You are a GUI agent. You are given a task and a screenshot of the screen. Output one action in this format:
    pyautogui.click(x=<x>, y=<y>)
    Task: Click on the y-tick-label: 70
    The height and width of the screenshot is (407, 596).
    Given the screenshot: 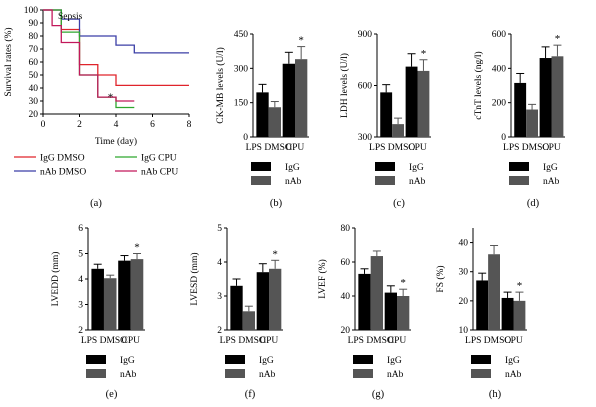 What is the action you would take?
    pyautogui.click(x=34, y=50)
    